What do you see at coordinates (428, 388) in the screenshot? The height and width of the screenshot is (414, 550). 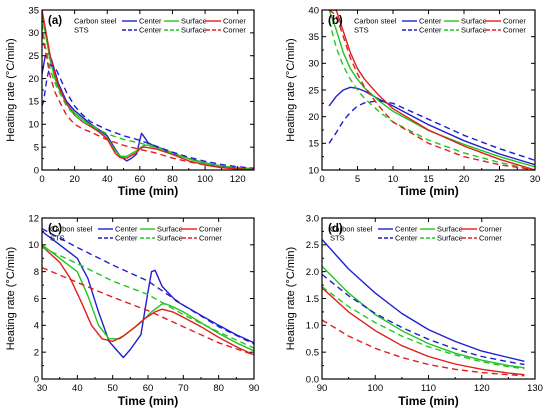 I see `x-tick-label: 110` at bounding box center [428, 388].